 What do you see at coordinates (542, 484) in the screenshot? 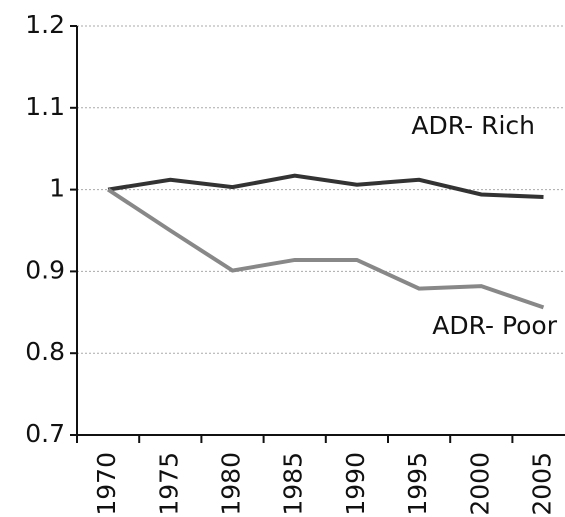
I see `x-tick-label: 2005` at bounding box center [542, 484].